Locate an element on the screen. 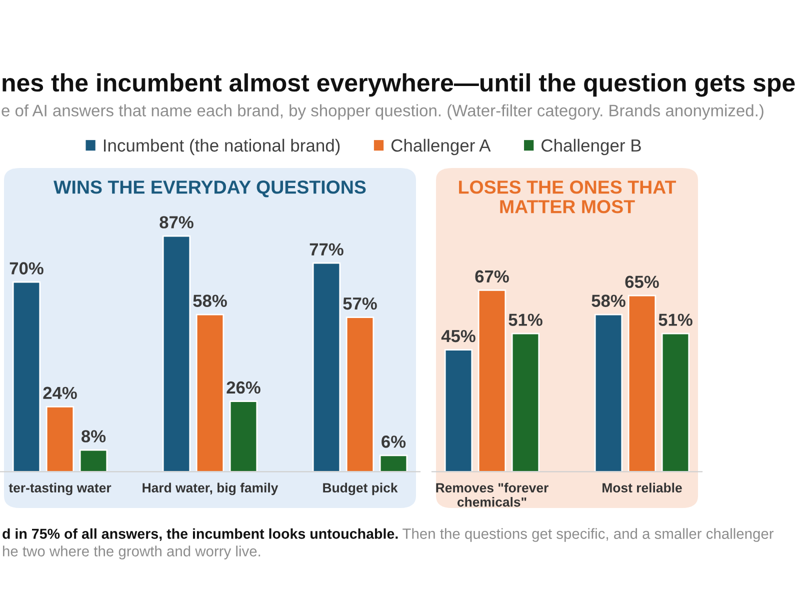 The width and height of the screenshot is (800, 600). chart-title: nes the incumbent almost everywhere—until the question gets spe is located at coordinates (398, 85).